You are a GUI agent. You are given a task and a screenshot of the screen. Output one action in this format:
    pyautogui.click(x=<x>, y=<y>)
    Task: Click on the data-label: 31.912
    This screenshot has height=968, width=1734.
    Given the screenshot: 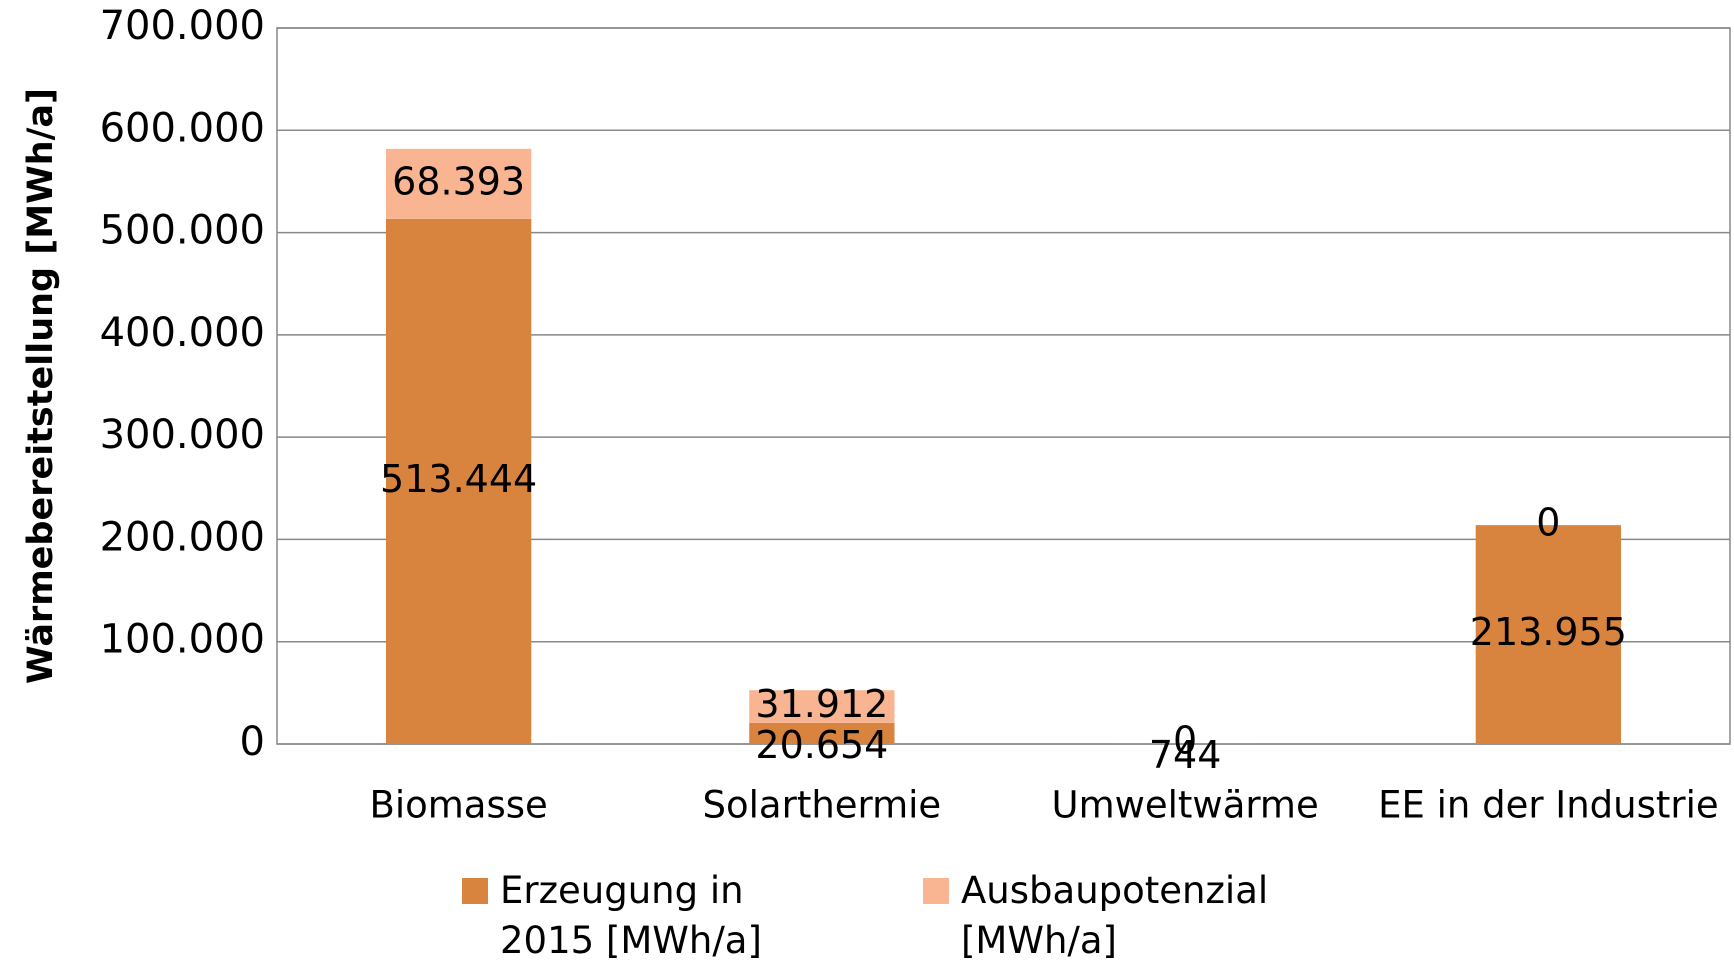 What is the action you would take?
    pyautogui.click(x=821, y=704)
    